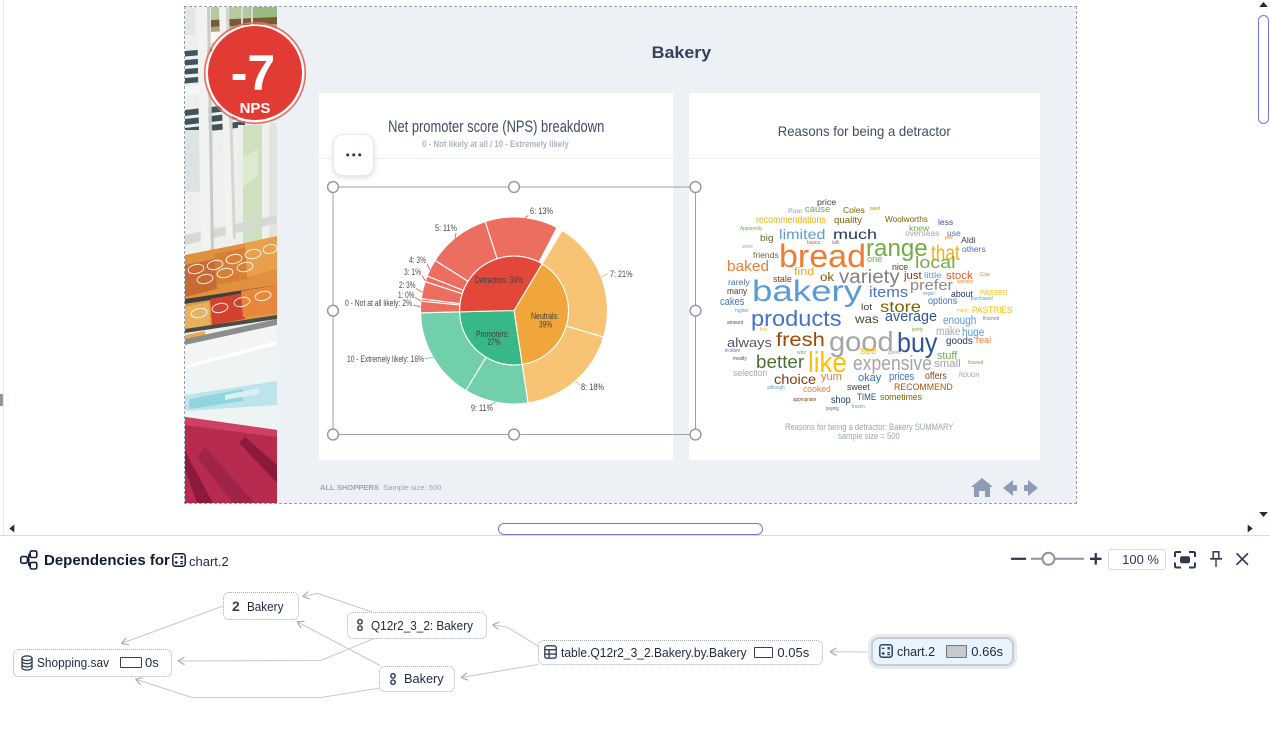 Image resolution: width=1270 pixels, height=751 pixels. I want to click on svg-text: NPS, so click(255, 108).